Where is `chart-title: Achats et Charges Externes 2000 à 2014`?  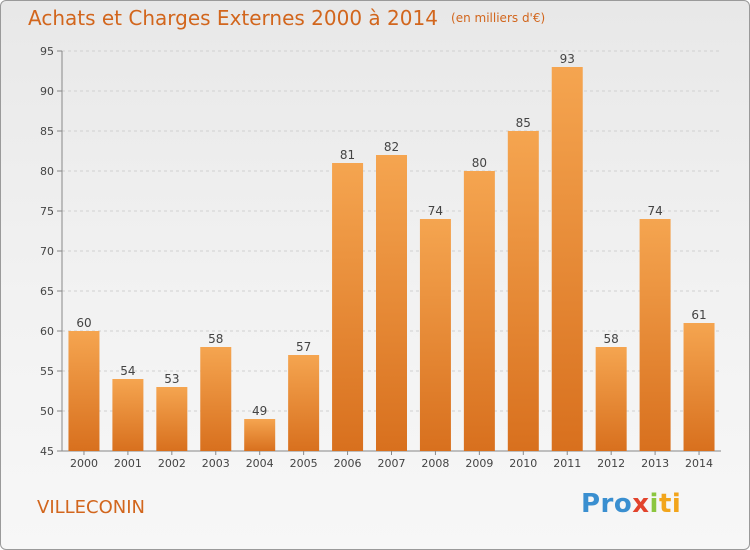
chart-title: Achats et Charges Externes 2000 à 2014 is located at coordinates (233, 18).